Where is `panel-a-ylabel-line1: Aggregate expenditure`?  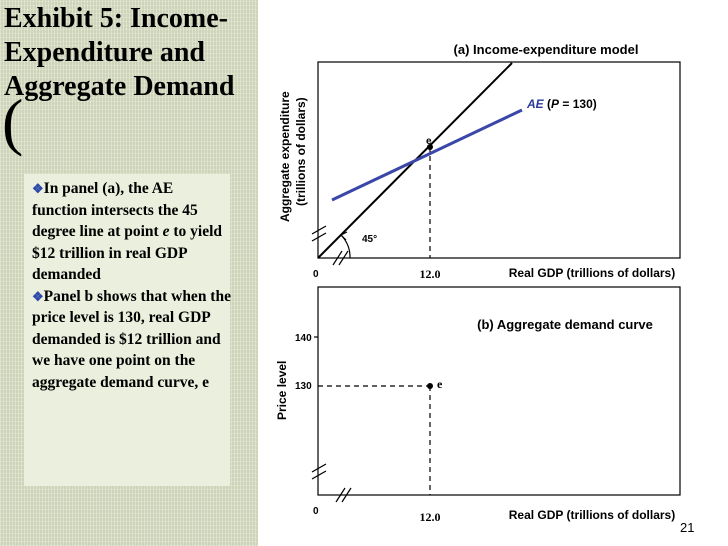
panel-a-ylabel-line1: Aggregate expenditure is located at coordinates (285, 156).